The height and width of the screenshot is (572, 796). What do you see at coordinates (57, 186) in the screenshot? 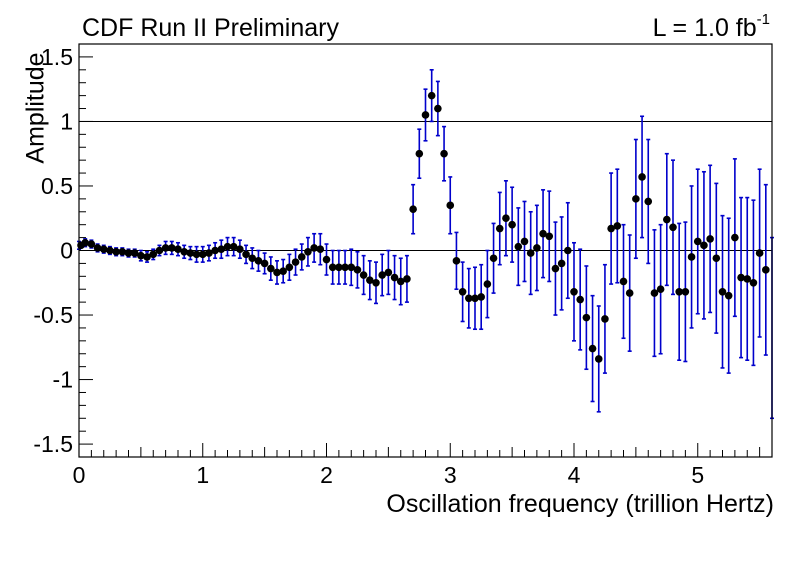
I see `y-tick-label: 0.5` at bounding box center [57, 186].